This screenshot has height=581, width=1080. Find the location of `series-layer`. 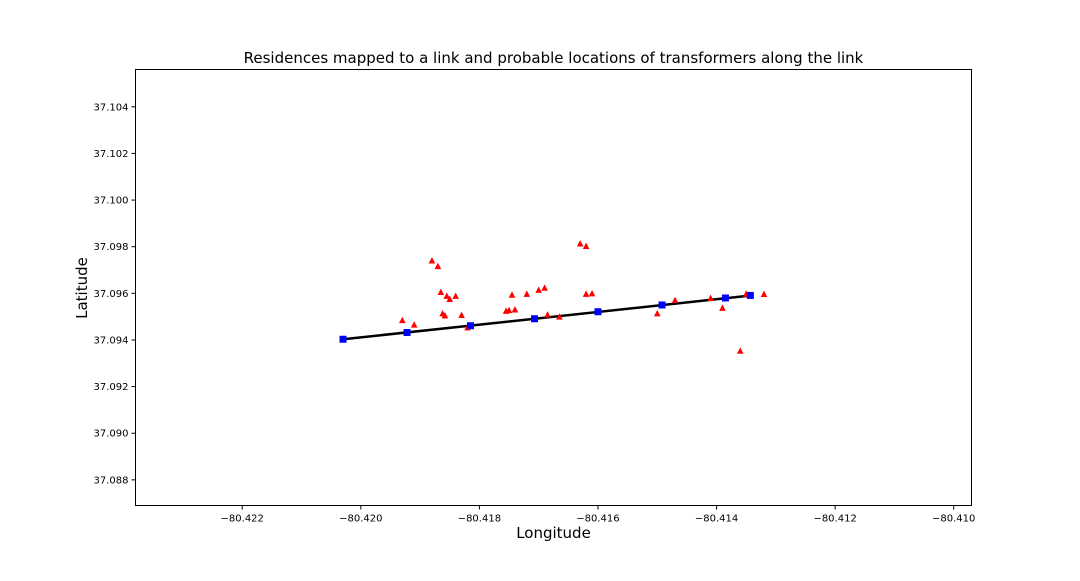

series-layer is located at coordinates (553, 297).